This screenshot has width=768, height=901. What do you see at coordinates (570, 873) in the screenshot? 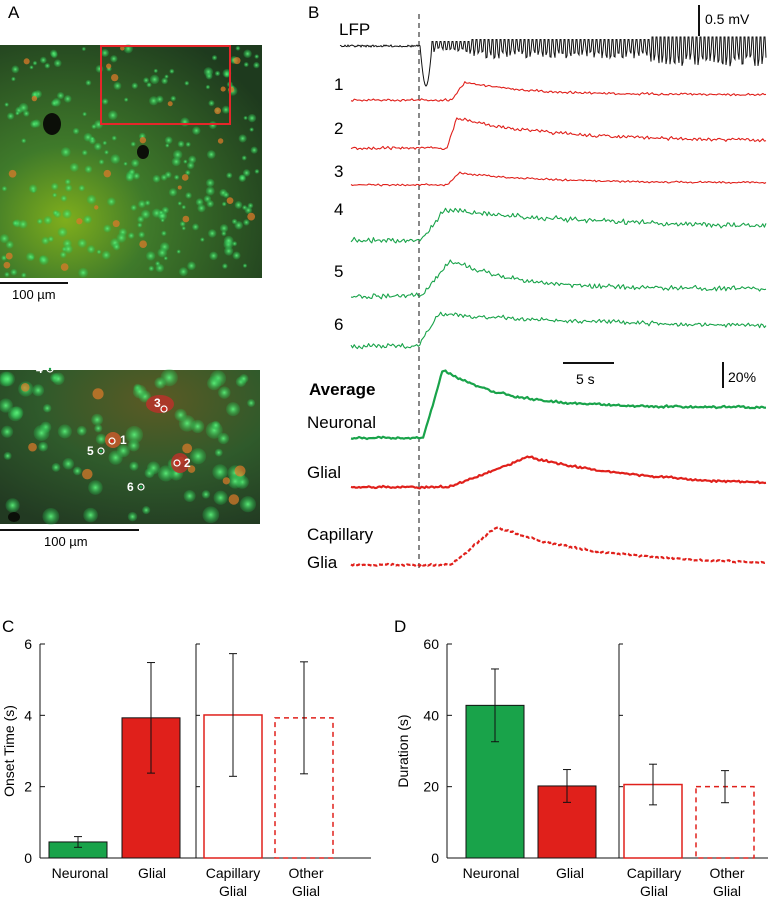
I see `category-label: Glial` at bounding box center [570, 873].